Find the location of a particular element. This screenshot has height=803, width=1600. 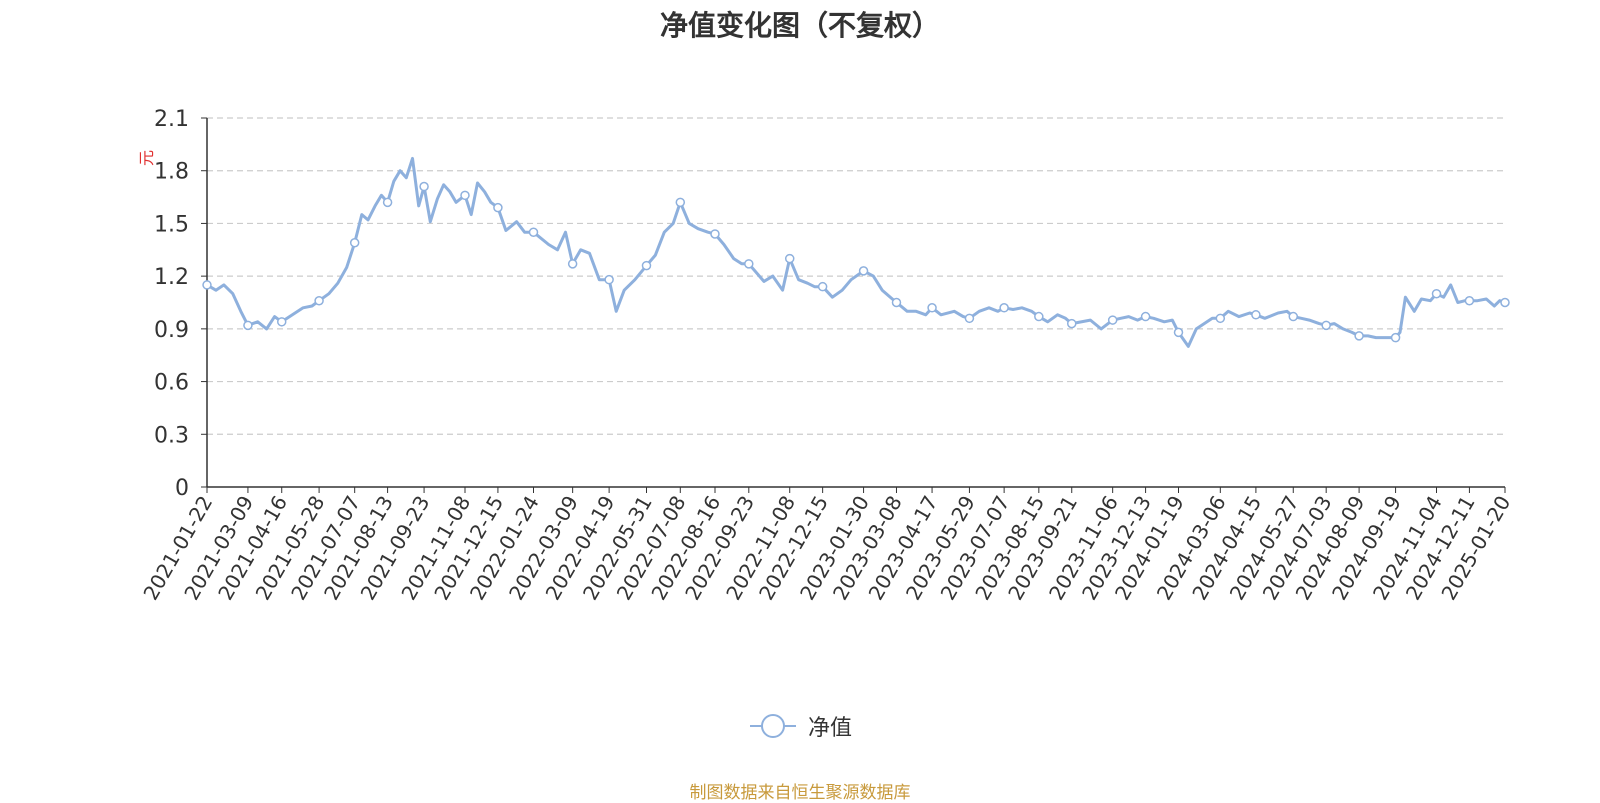

source-note: 制图数据来自恒生聚源数据库 is located at coordinates (800, 793).